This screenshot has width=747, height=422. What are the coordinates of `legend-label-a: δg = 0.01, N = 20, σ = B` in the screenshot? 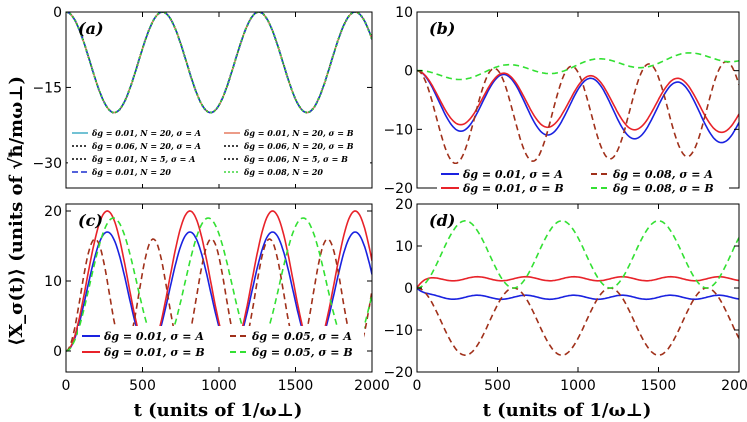 It's located at (298, 133).